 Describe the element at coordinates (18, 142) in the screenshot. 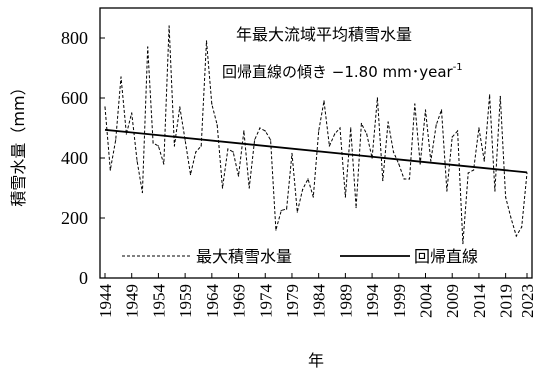

I see `y-axis-label: 積雪水量（mm）` at that location.